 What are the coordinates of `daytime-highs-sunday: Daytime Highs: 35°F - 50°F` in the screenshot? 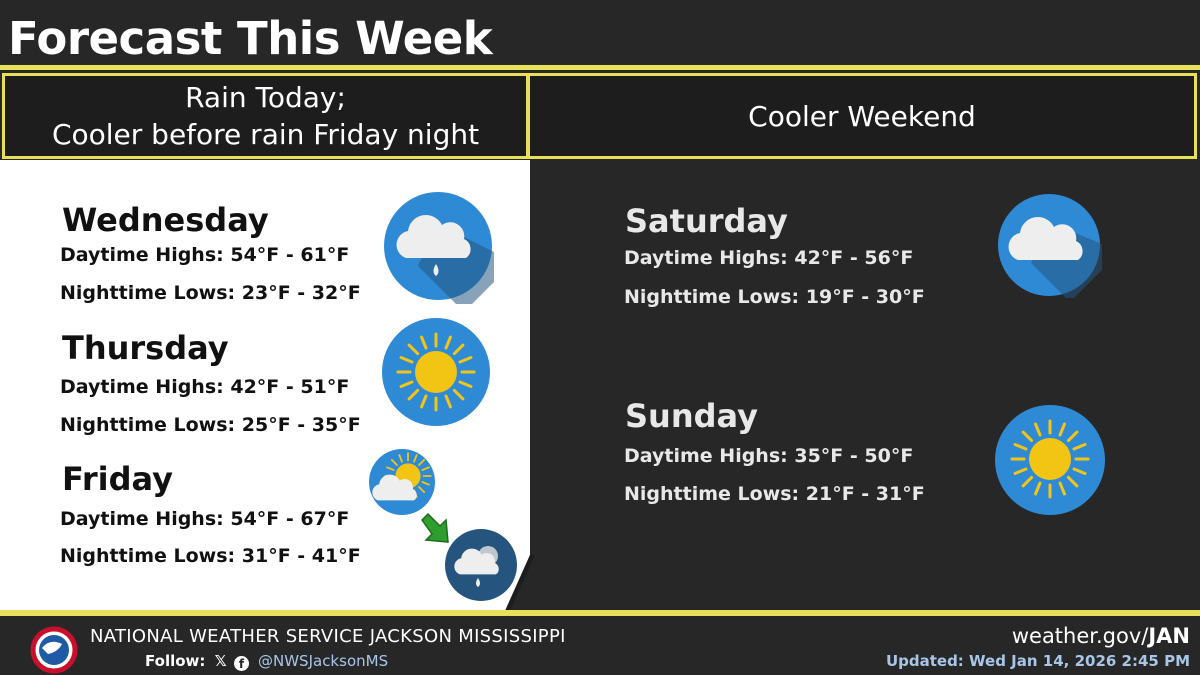 It's located at (769, 456).